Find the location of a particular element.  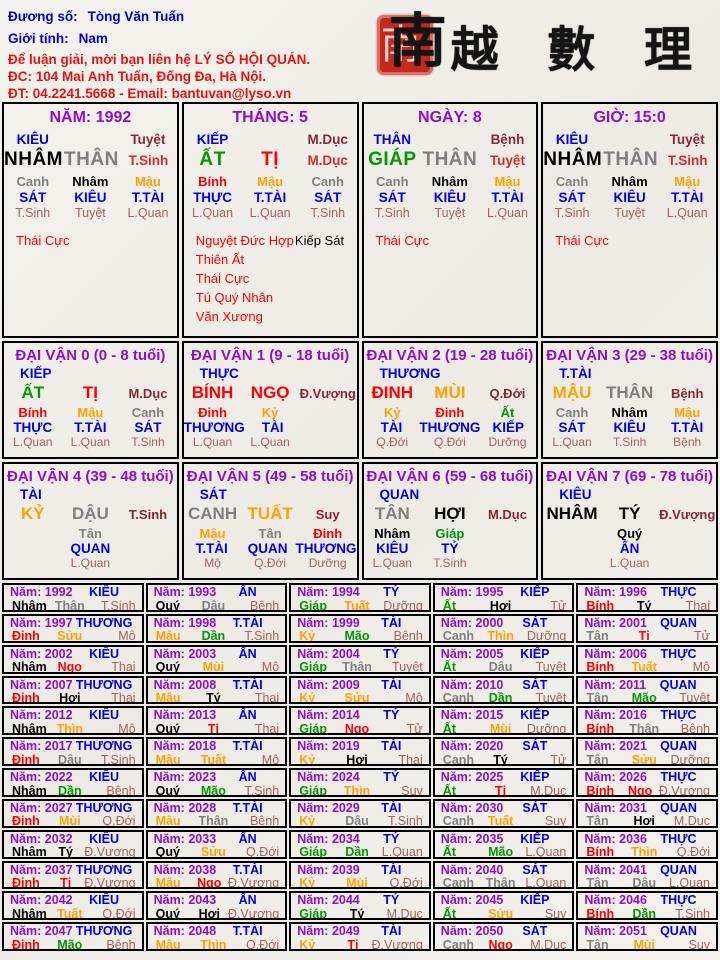

year-cell: Năm: 1998 T.TÀI Mậu Dần T.Sinh is located at coordinates (216, 628).